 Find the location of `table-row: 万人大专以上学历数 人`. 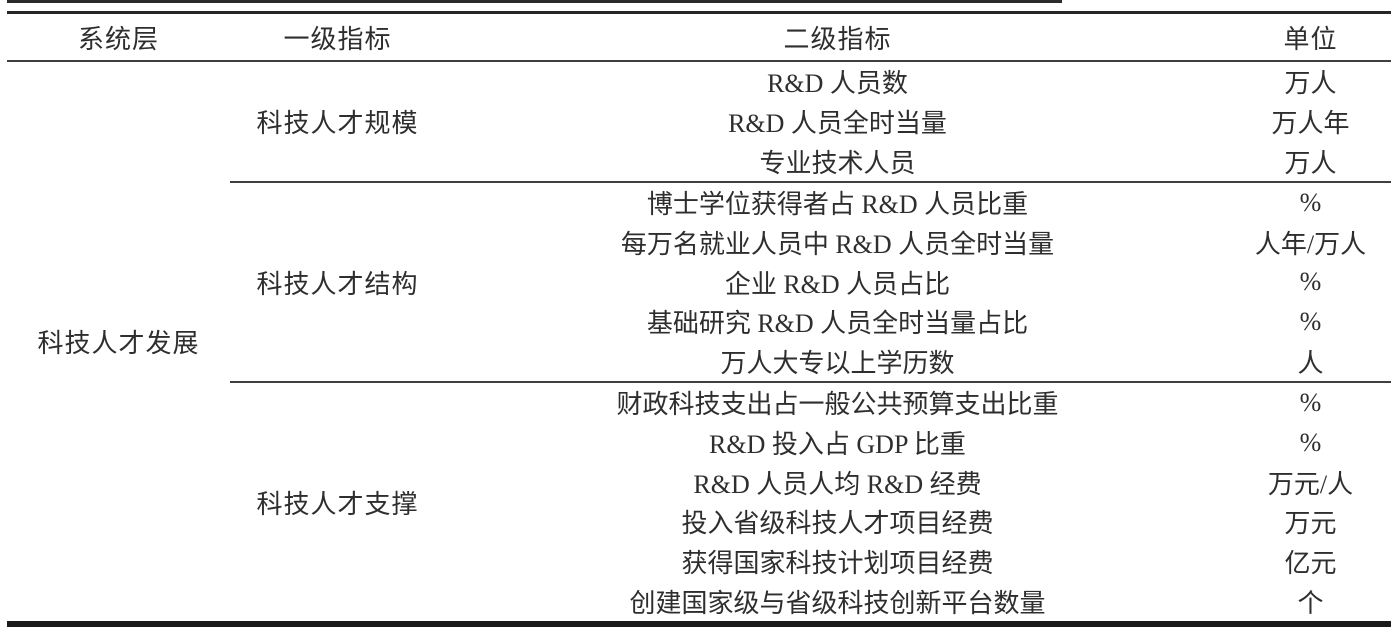

table-row: 万人大专以上学历数 人 is located at coordinates (918, 361).